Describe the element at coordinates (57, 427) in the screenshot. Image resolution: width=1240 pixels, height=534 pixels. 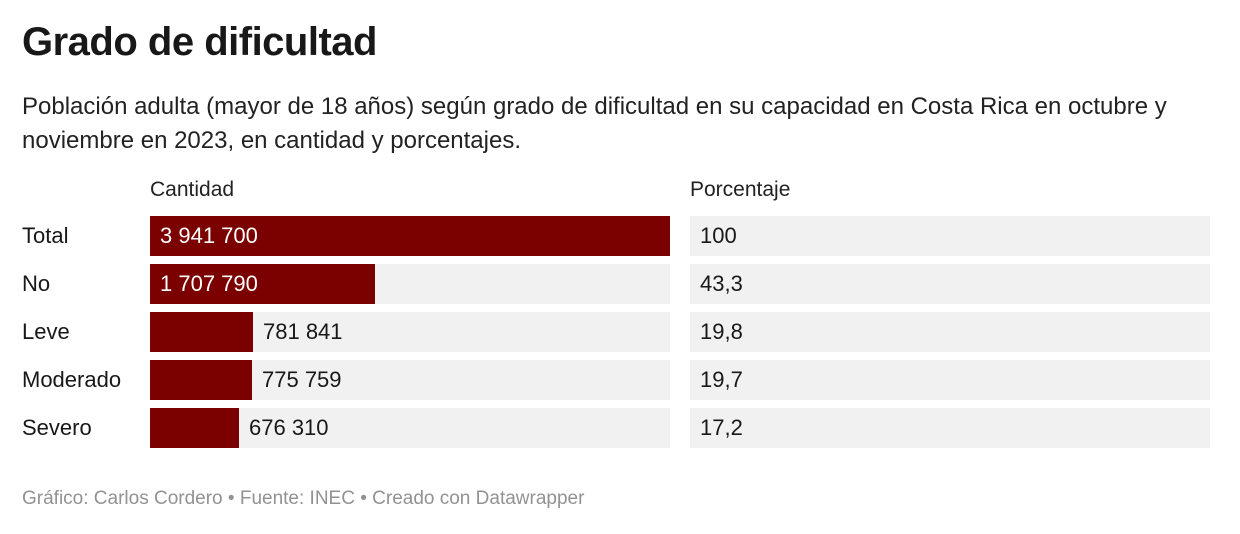
I see `row-label: Severo` at that location.